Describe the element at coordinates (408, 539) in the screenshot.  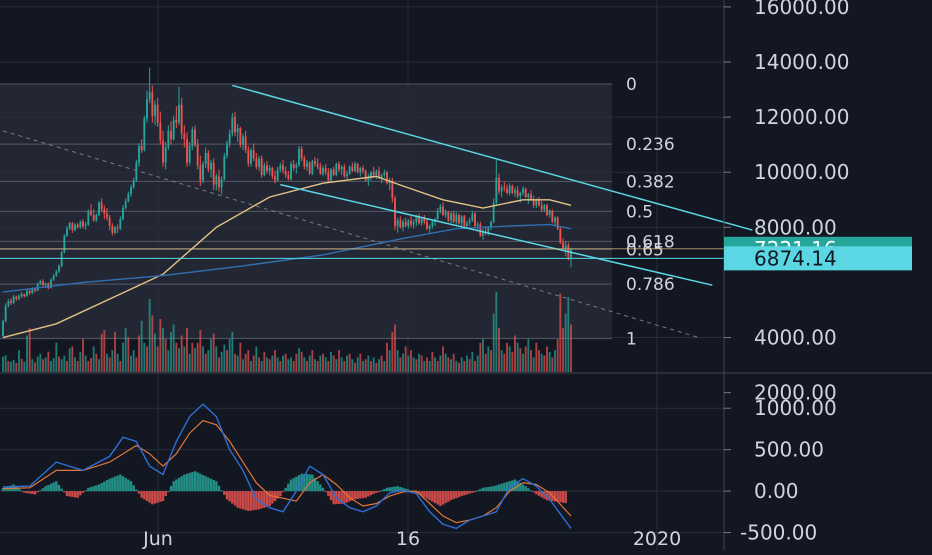
I see `time-axis-label: 16` at that location.